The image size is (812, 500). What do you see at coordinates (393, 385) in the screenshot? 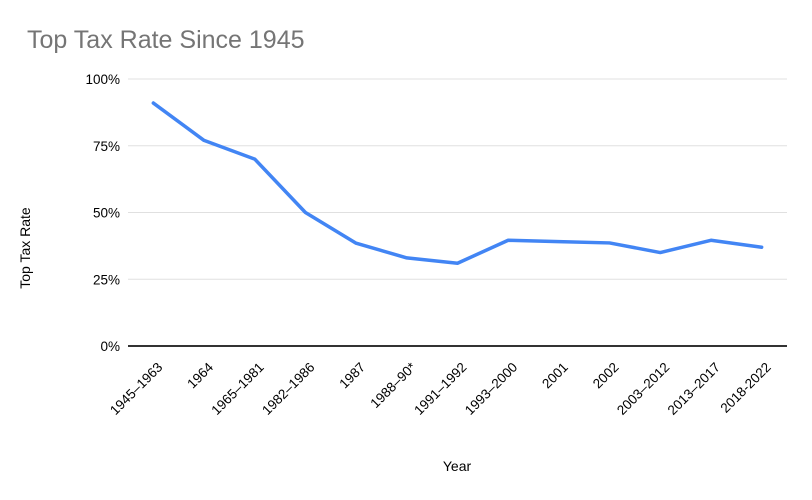
I see `x-tick-label: 1988–90*` at bounding box center [393, 385].